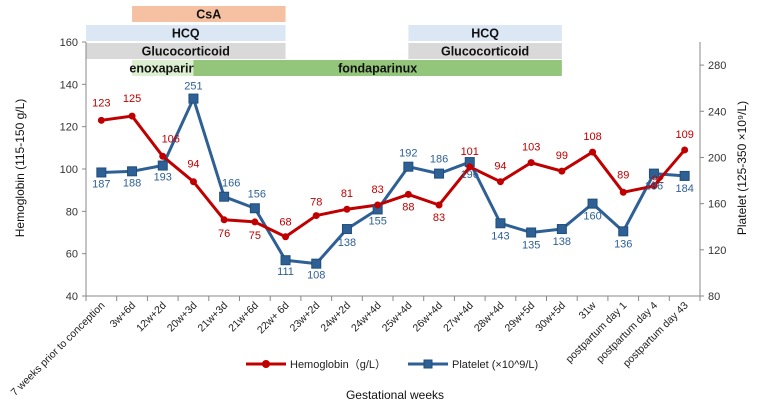  What do you see at coordinates (470, 175) in the screenshot?
I see `platelet-data-label: 196` at bounding box center [470, 175].